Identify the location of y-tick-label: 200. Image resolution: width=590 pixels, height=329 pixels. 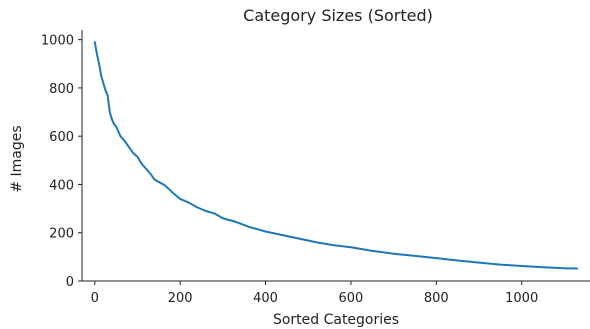
(61, 234).